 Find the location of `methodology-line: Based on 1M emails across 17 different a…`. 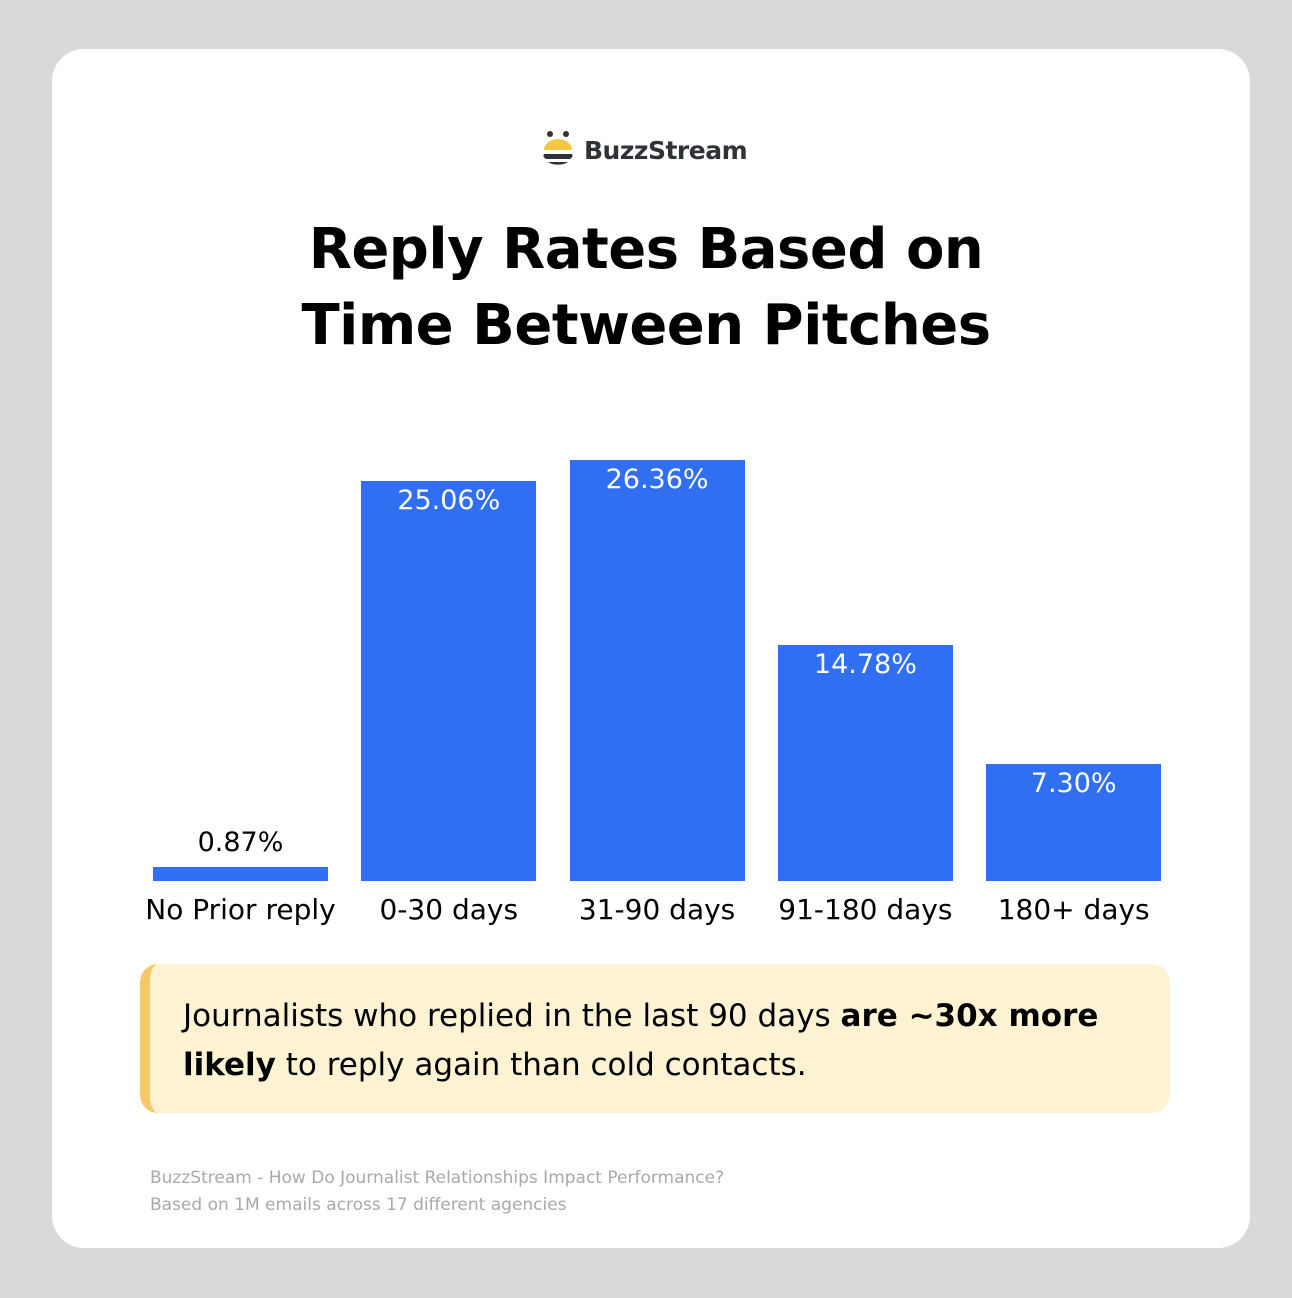

methodology-line: Based on 1M emails across 17 different a… is located at coordinates (358, 1205).